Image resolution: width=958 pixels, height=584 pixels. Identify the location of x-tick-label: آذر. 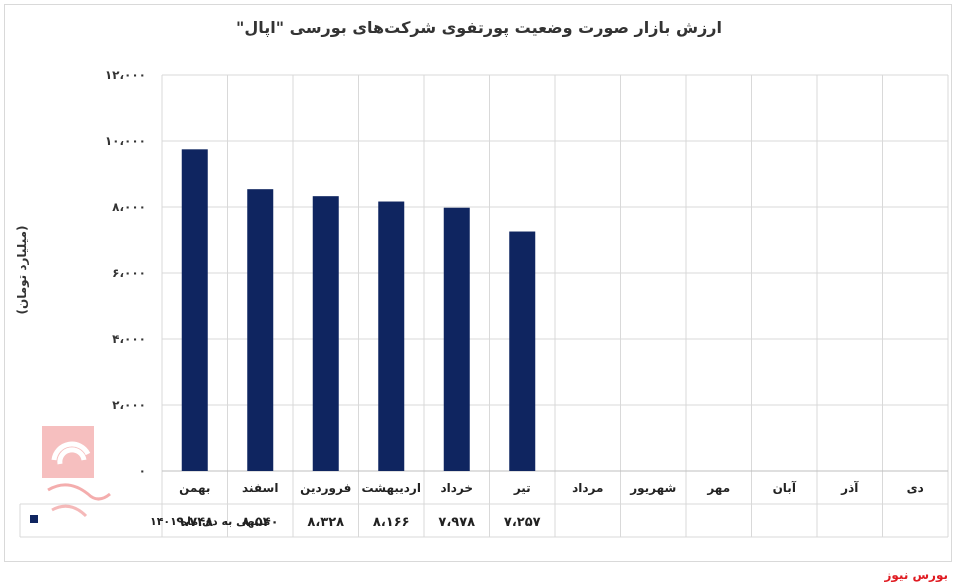
(849, 487).